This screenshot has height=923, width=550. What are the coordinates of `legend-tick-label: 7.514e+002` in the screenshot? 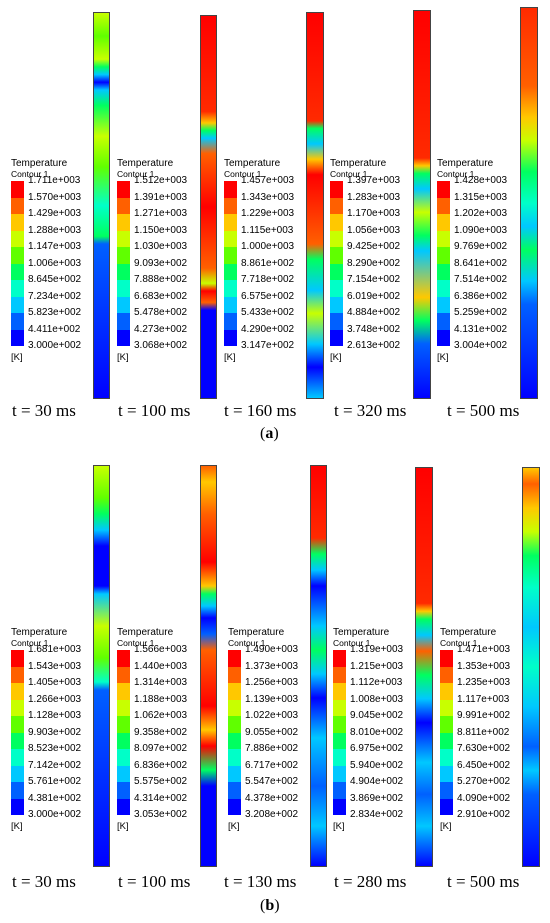 It's located at (481, 279).